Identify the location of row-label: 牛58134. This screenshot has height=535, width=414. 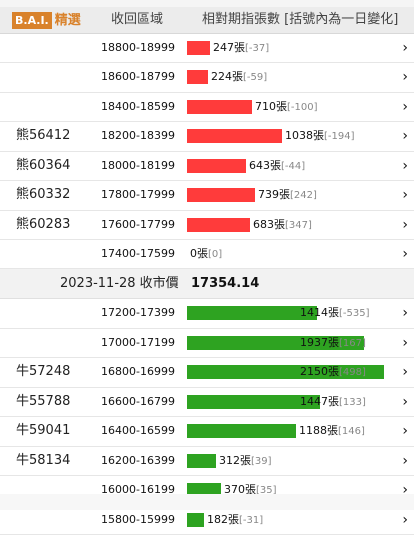
(43, 460).